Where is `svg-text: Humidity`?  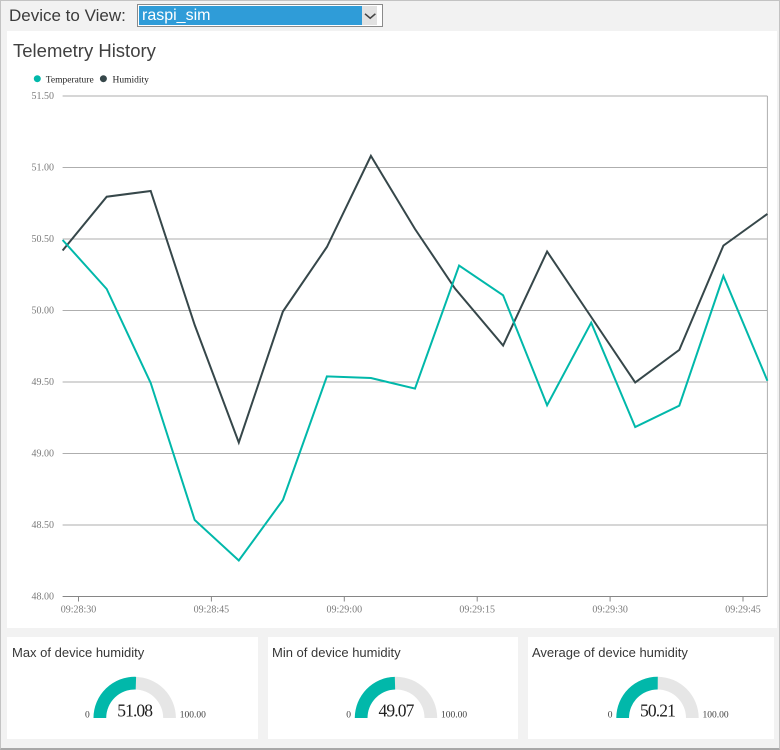 svg-text: Humidity is located at coordinates (131, 80).